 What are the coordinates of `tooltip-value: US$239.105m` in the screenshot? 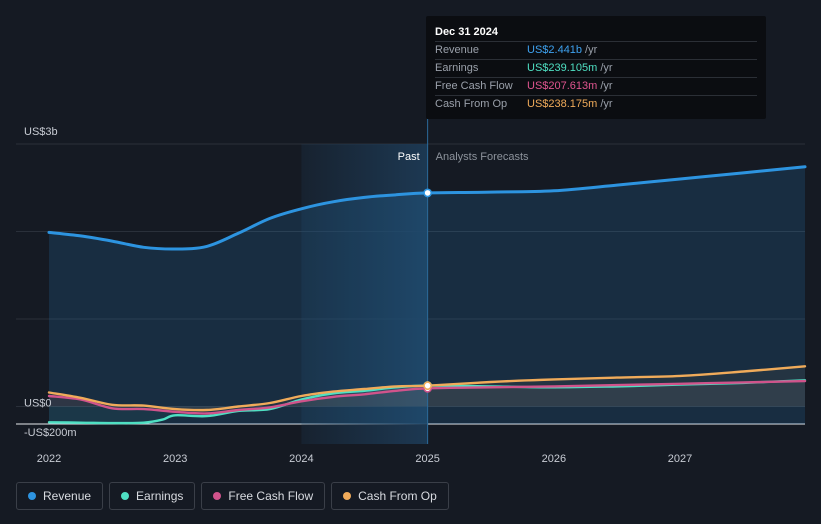 It's located at (562, 68).